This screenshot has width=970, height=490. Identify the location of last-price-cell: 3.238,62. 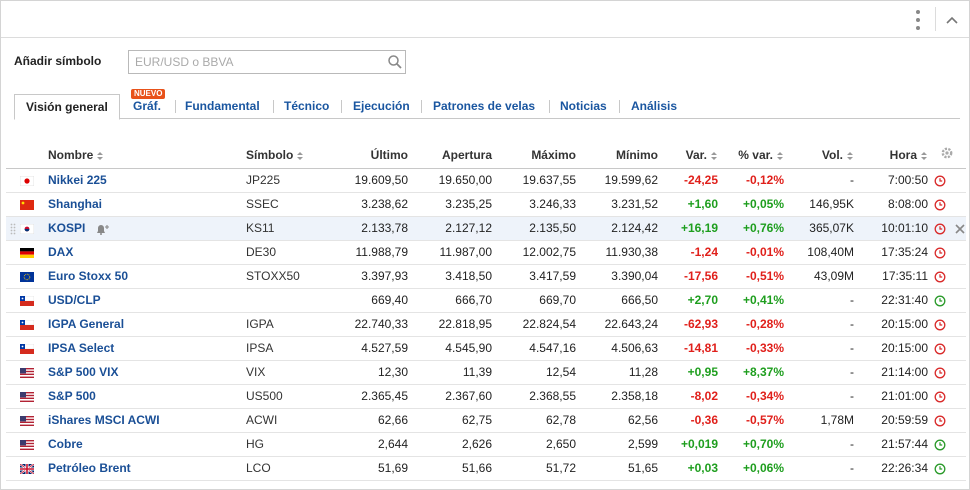
(372, 204).